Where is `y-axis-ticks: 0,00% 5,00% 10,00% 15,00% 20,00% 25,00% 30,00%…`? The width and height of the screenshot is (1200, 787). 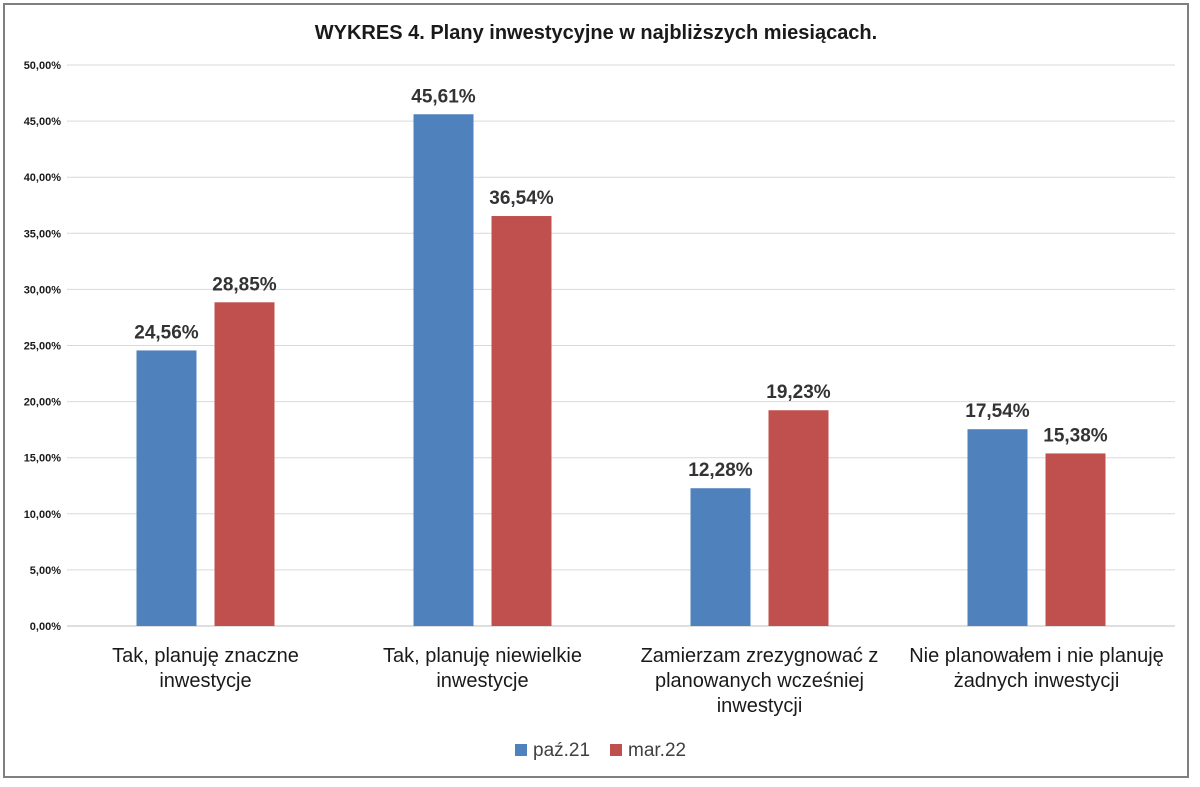 y-axis-ticks: 0,00% 5,00% 10,00% 15,00% 20,00% 25,00% 30,00%… is located at coordinates (43, 346).